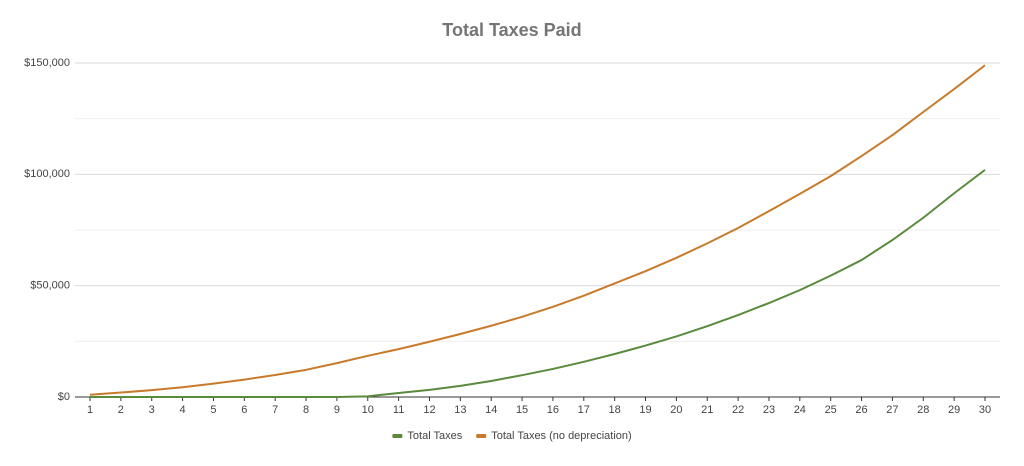 Image resolution: width=1024 pixels, height=466 pixels. I want to click on legend: Total Taxes Total Taxes (no depreciation), so click(512, 436).